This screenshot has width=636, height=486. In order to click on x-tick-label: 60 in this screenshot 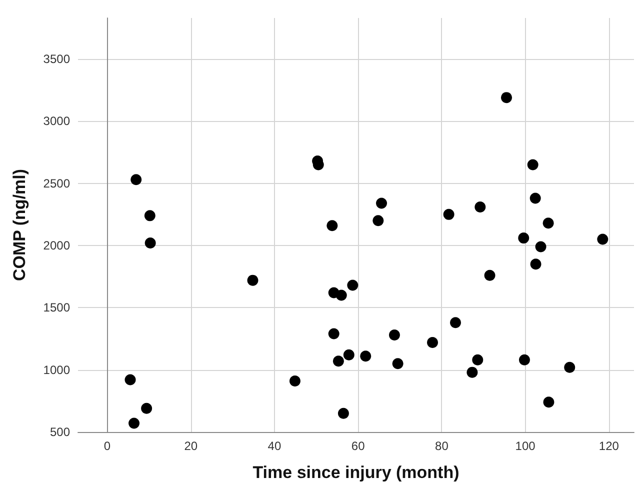, I will do `click(358, 446)`.